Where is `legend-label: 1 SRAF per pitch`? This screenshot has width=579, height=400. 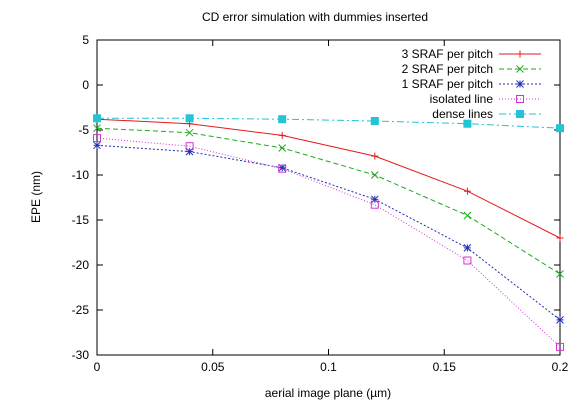 legend-label: 1 SRAF per pitch is located at coordinates (447, 84).